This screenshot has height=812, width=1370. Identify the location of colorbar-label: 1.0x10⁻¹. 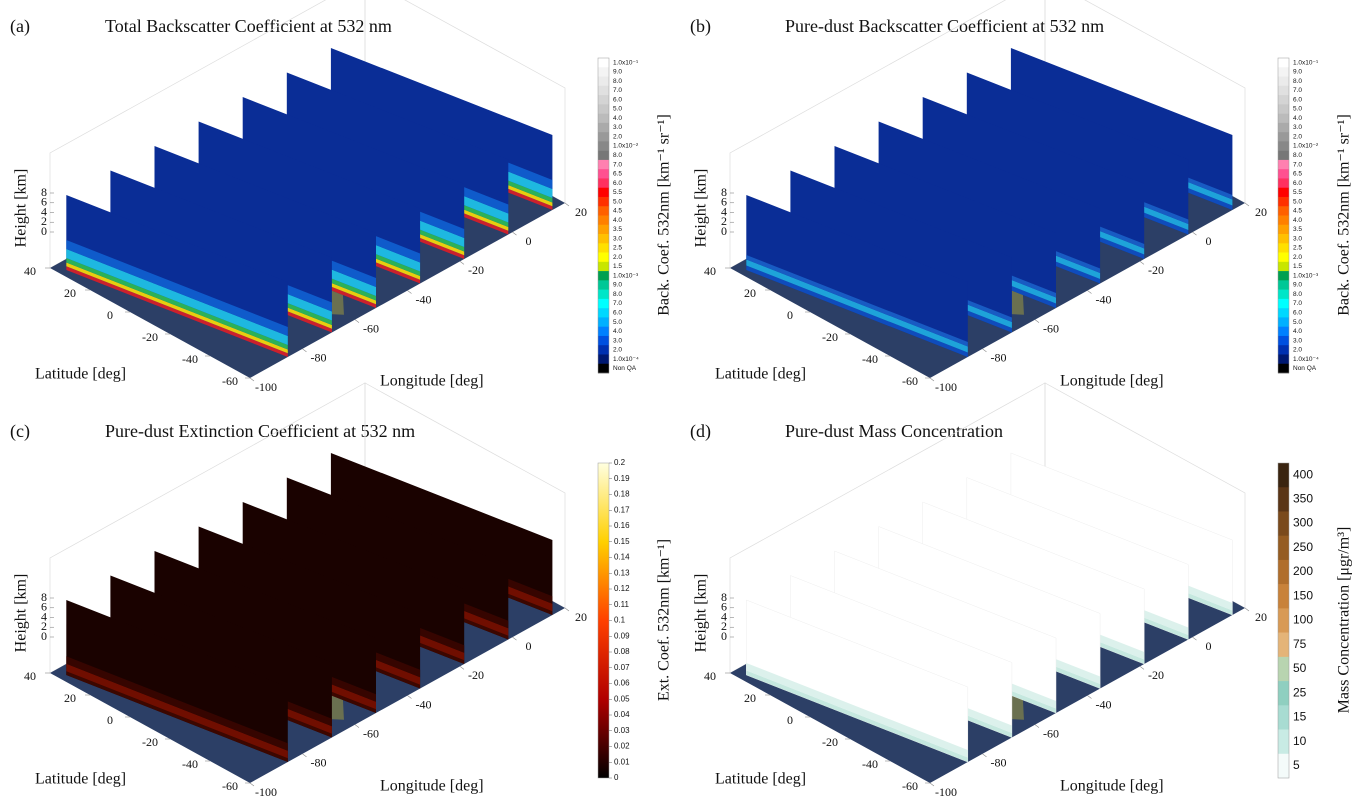
(1306, 62).